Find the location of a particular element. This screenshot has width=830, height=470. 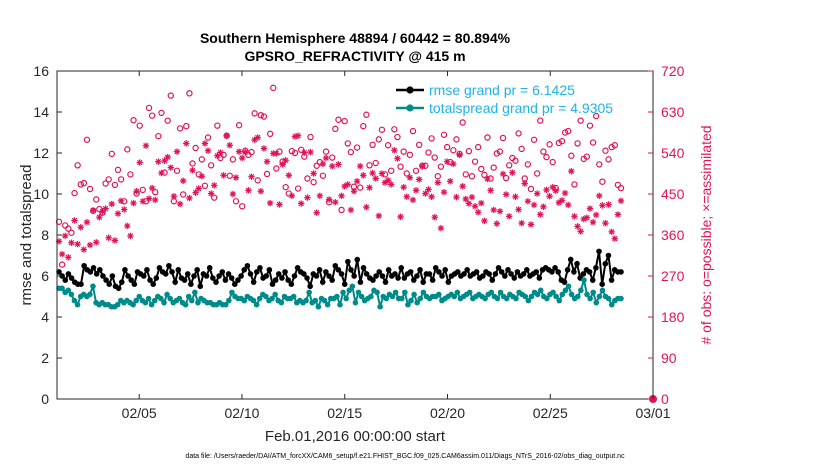

y-tick-label: 10 is located at coordinates (41, 194).